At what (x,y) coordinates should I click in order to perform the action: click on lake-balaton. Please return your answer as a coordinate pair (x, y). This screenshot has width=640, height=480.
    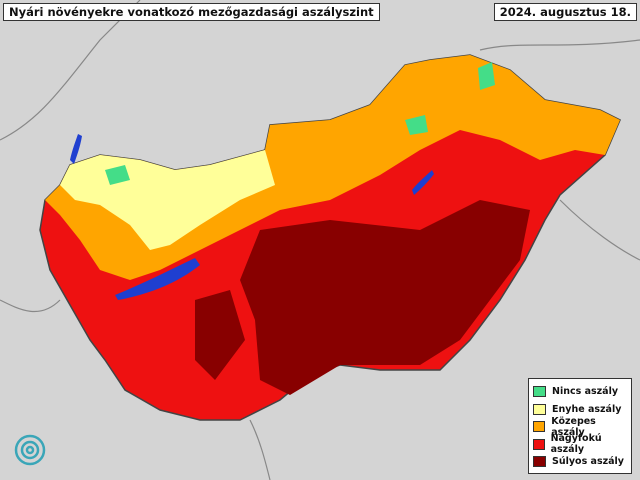
    Looking at the image, I should click on (157, 279).